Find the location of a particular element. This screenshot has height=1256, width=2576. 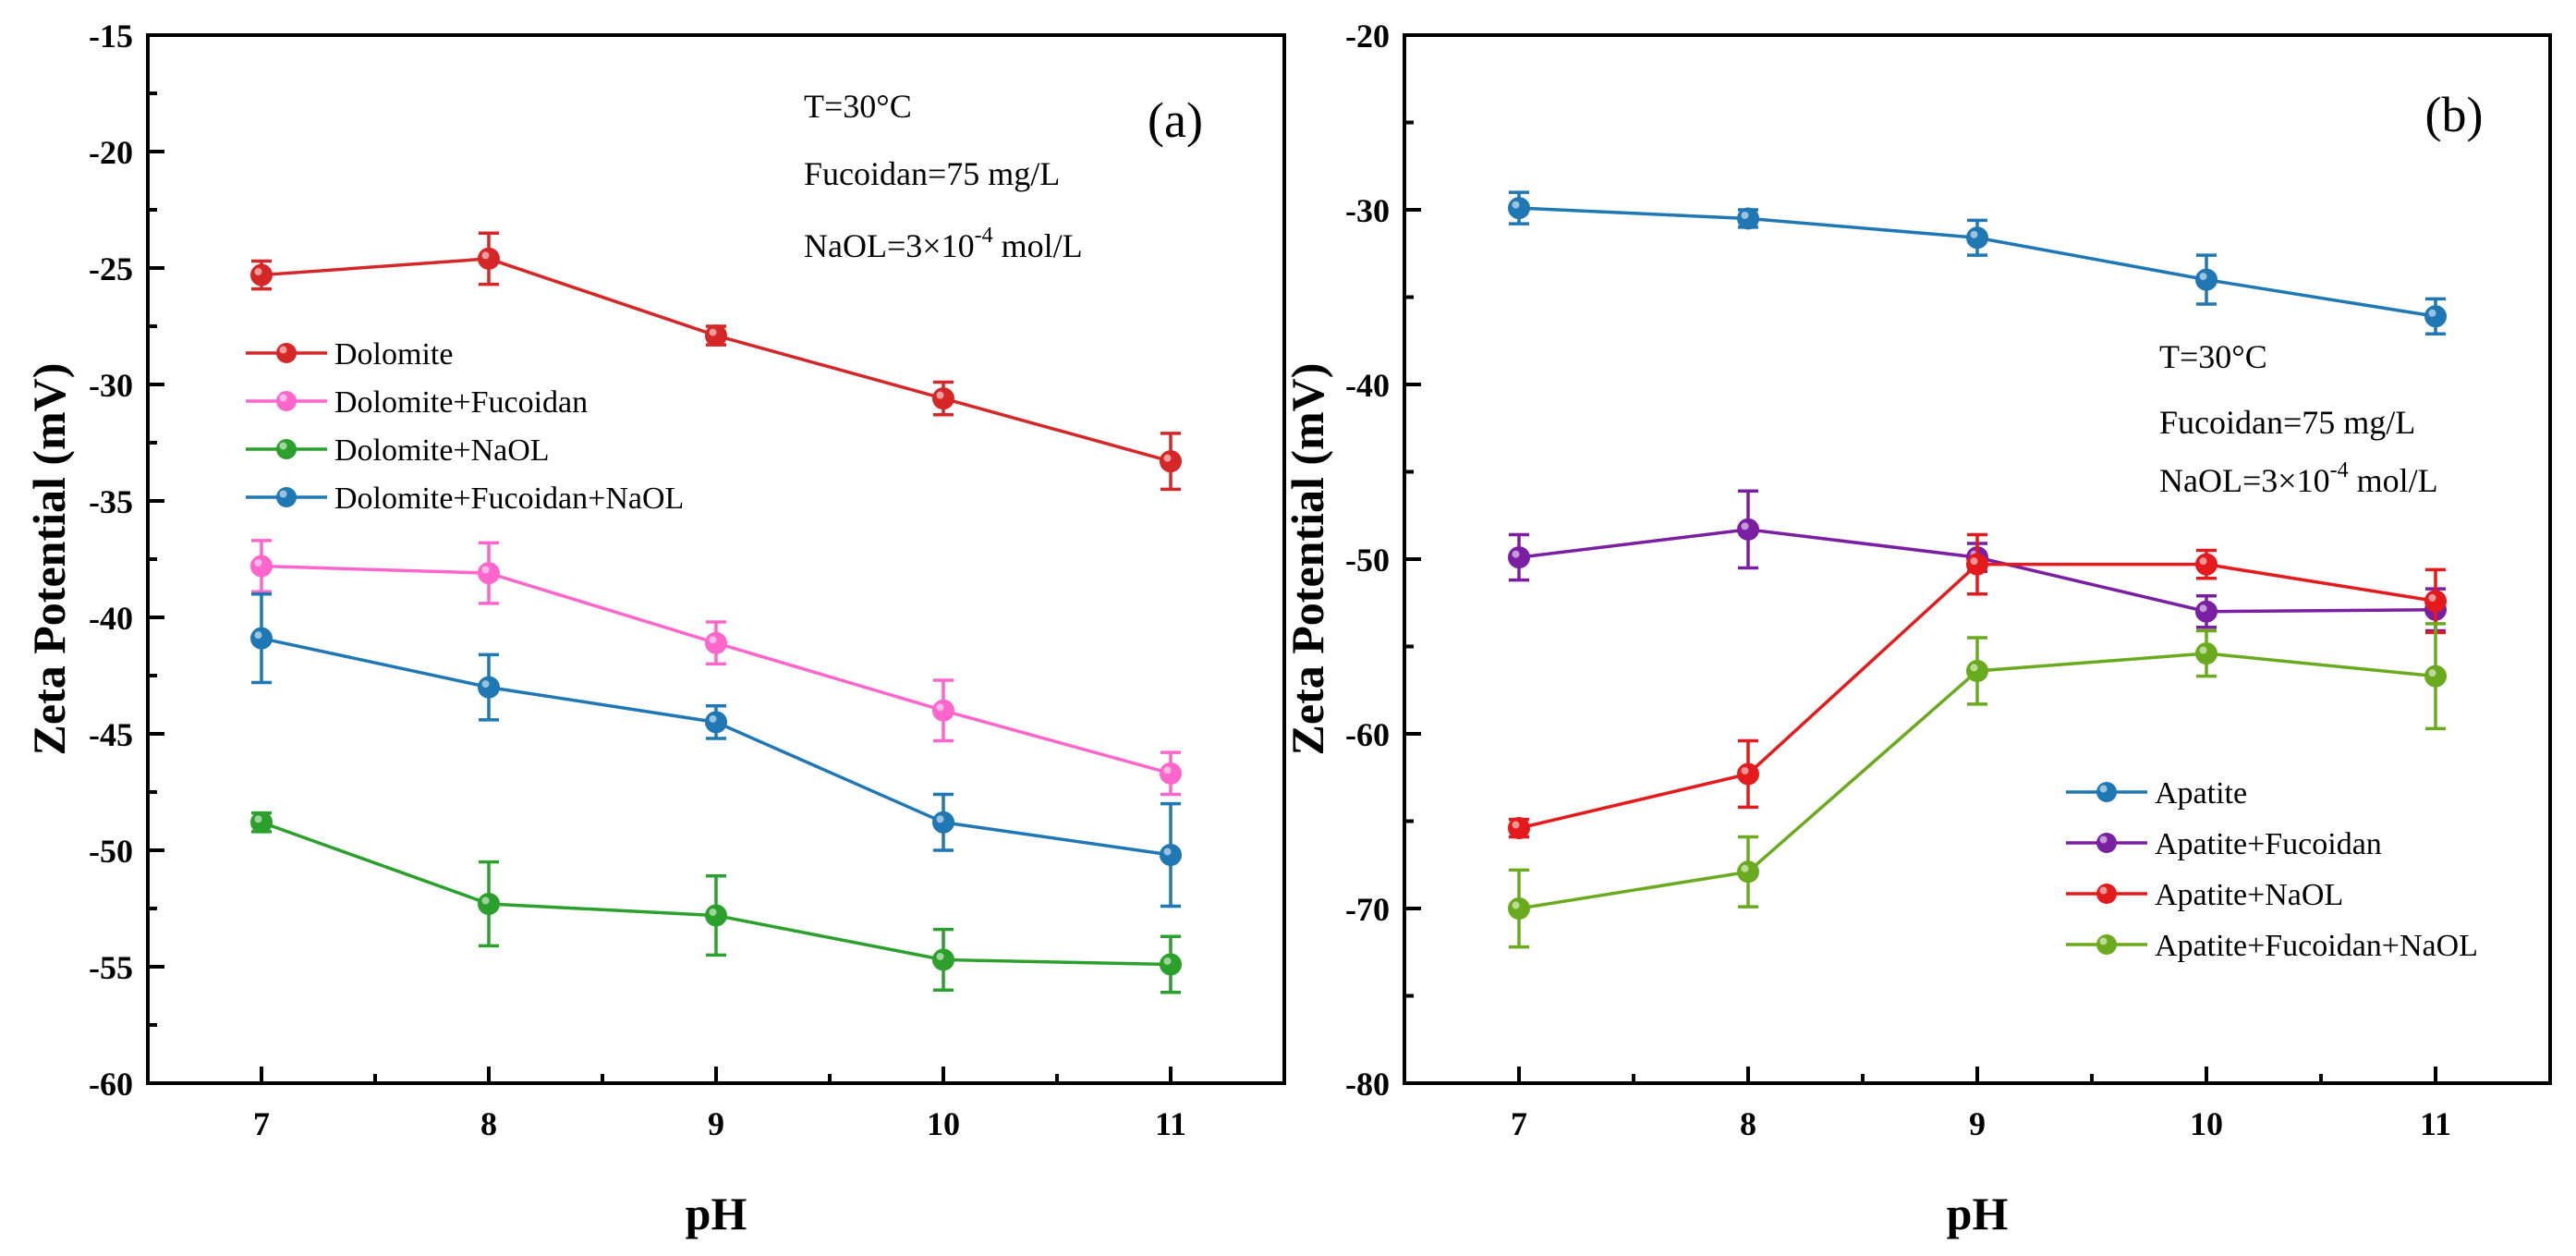

x-tick-label: 8 is located at coordinates (1748, 1123).